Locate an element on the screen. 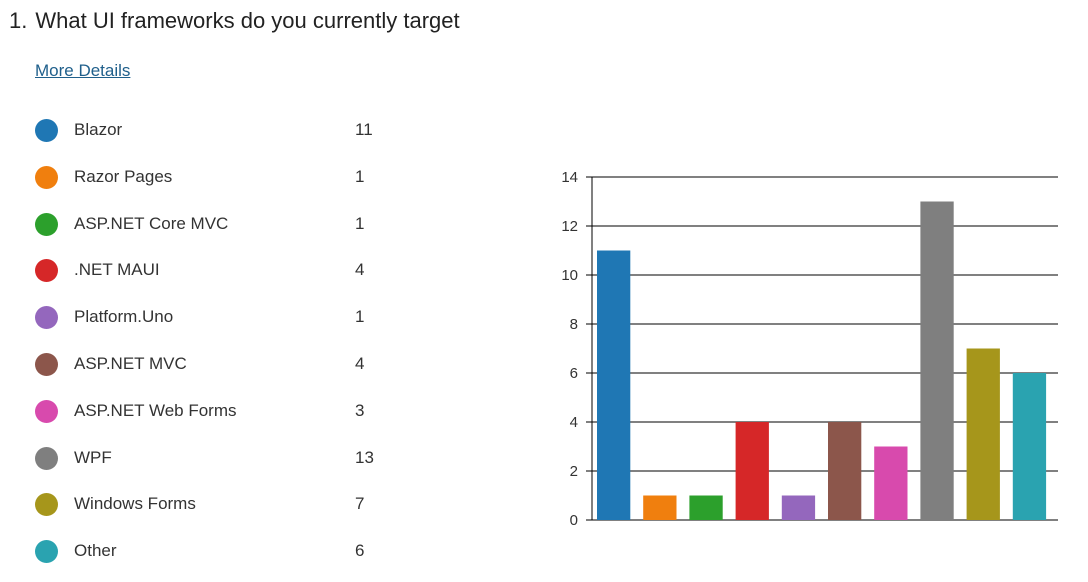 The width and height of the screenshot is (1088, 582). legend-label: Razor Pages is located at coordinates (123, 176).